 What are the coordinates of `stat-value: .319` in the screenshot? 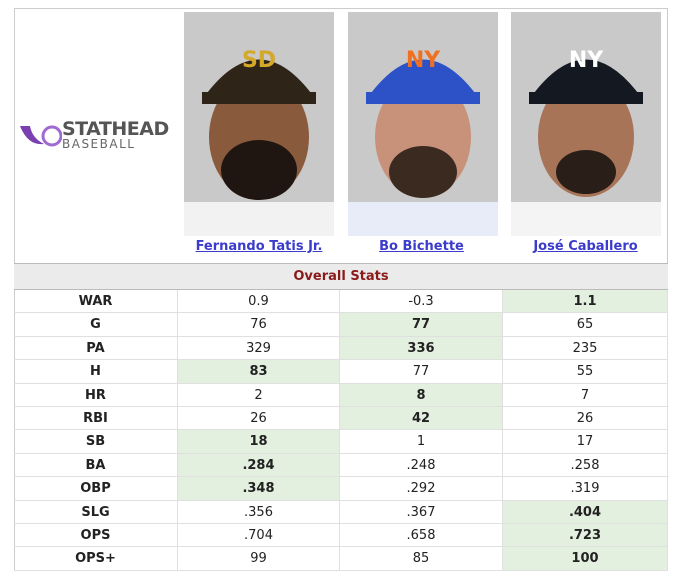 It's located at (585, 489).